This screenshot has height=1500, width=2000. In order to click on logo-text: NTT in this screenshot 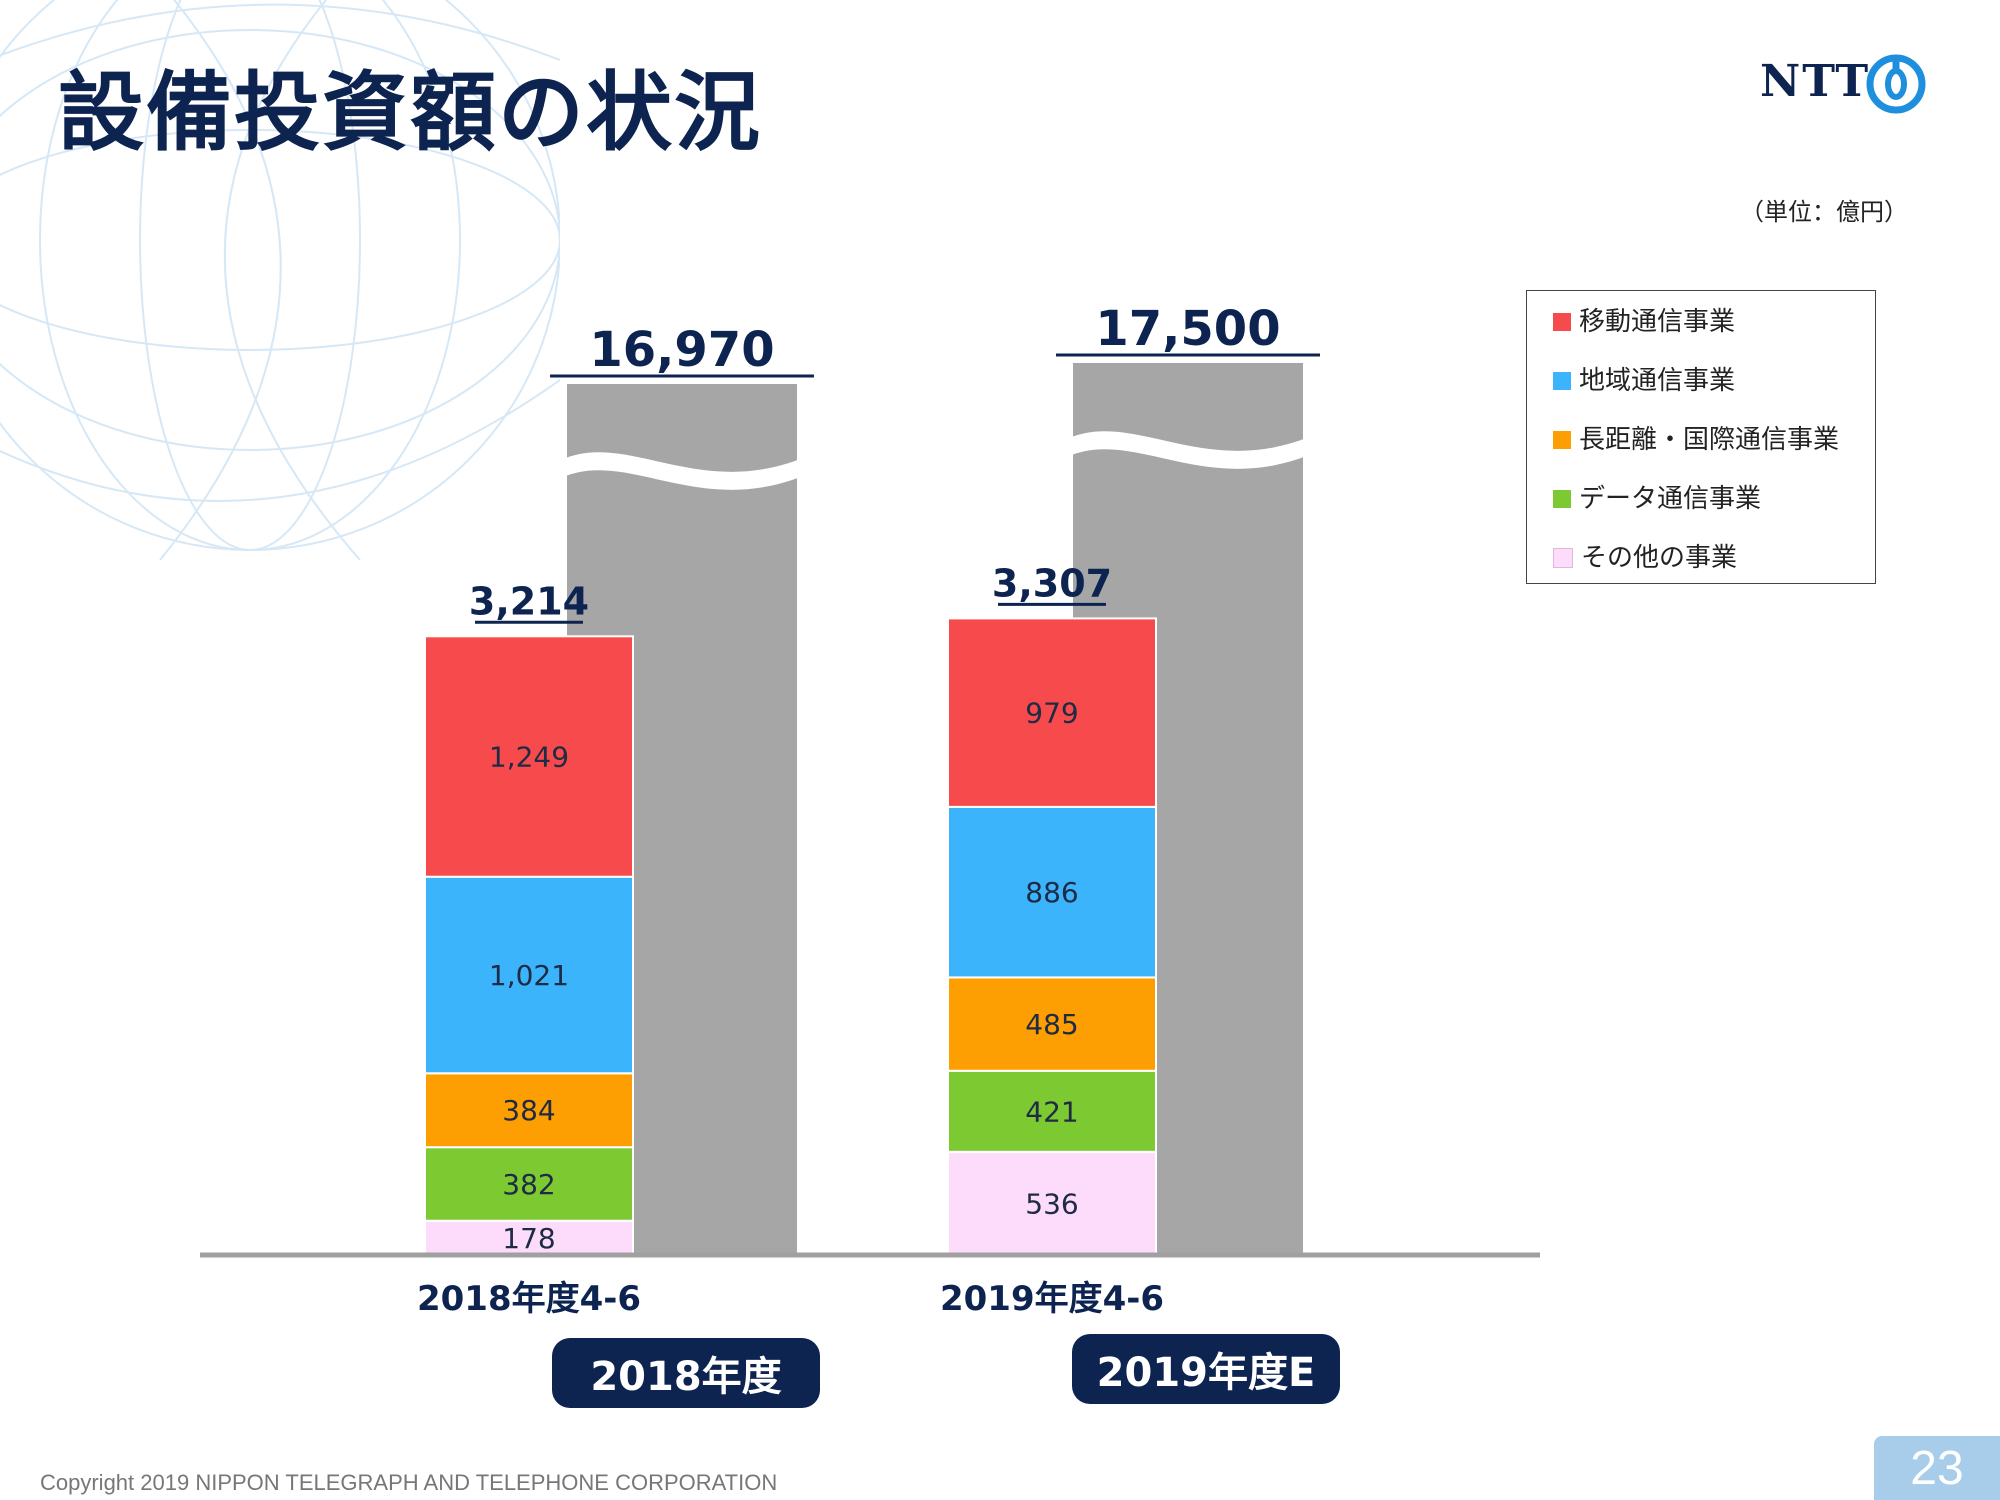, I will do `click(1815, 81)`.